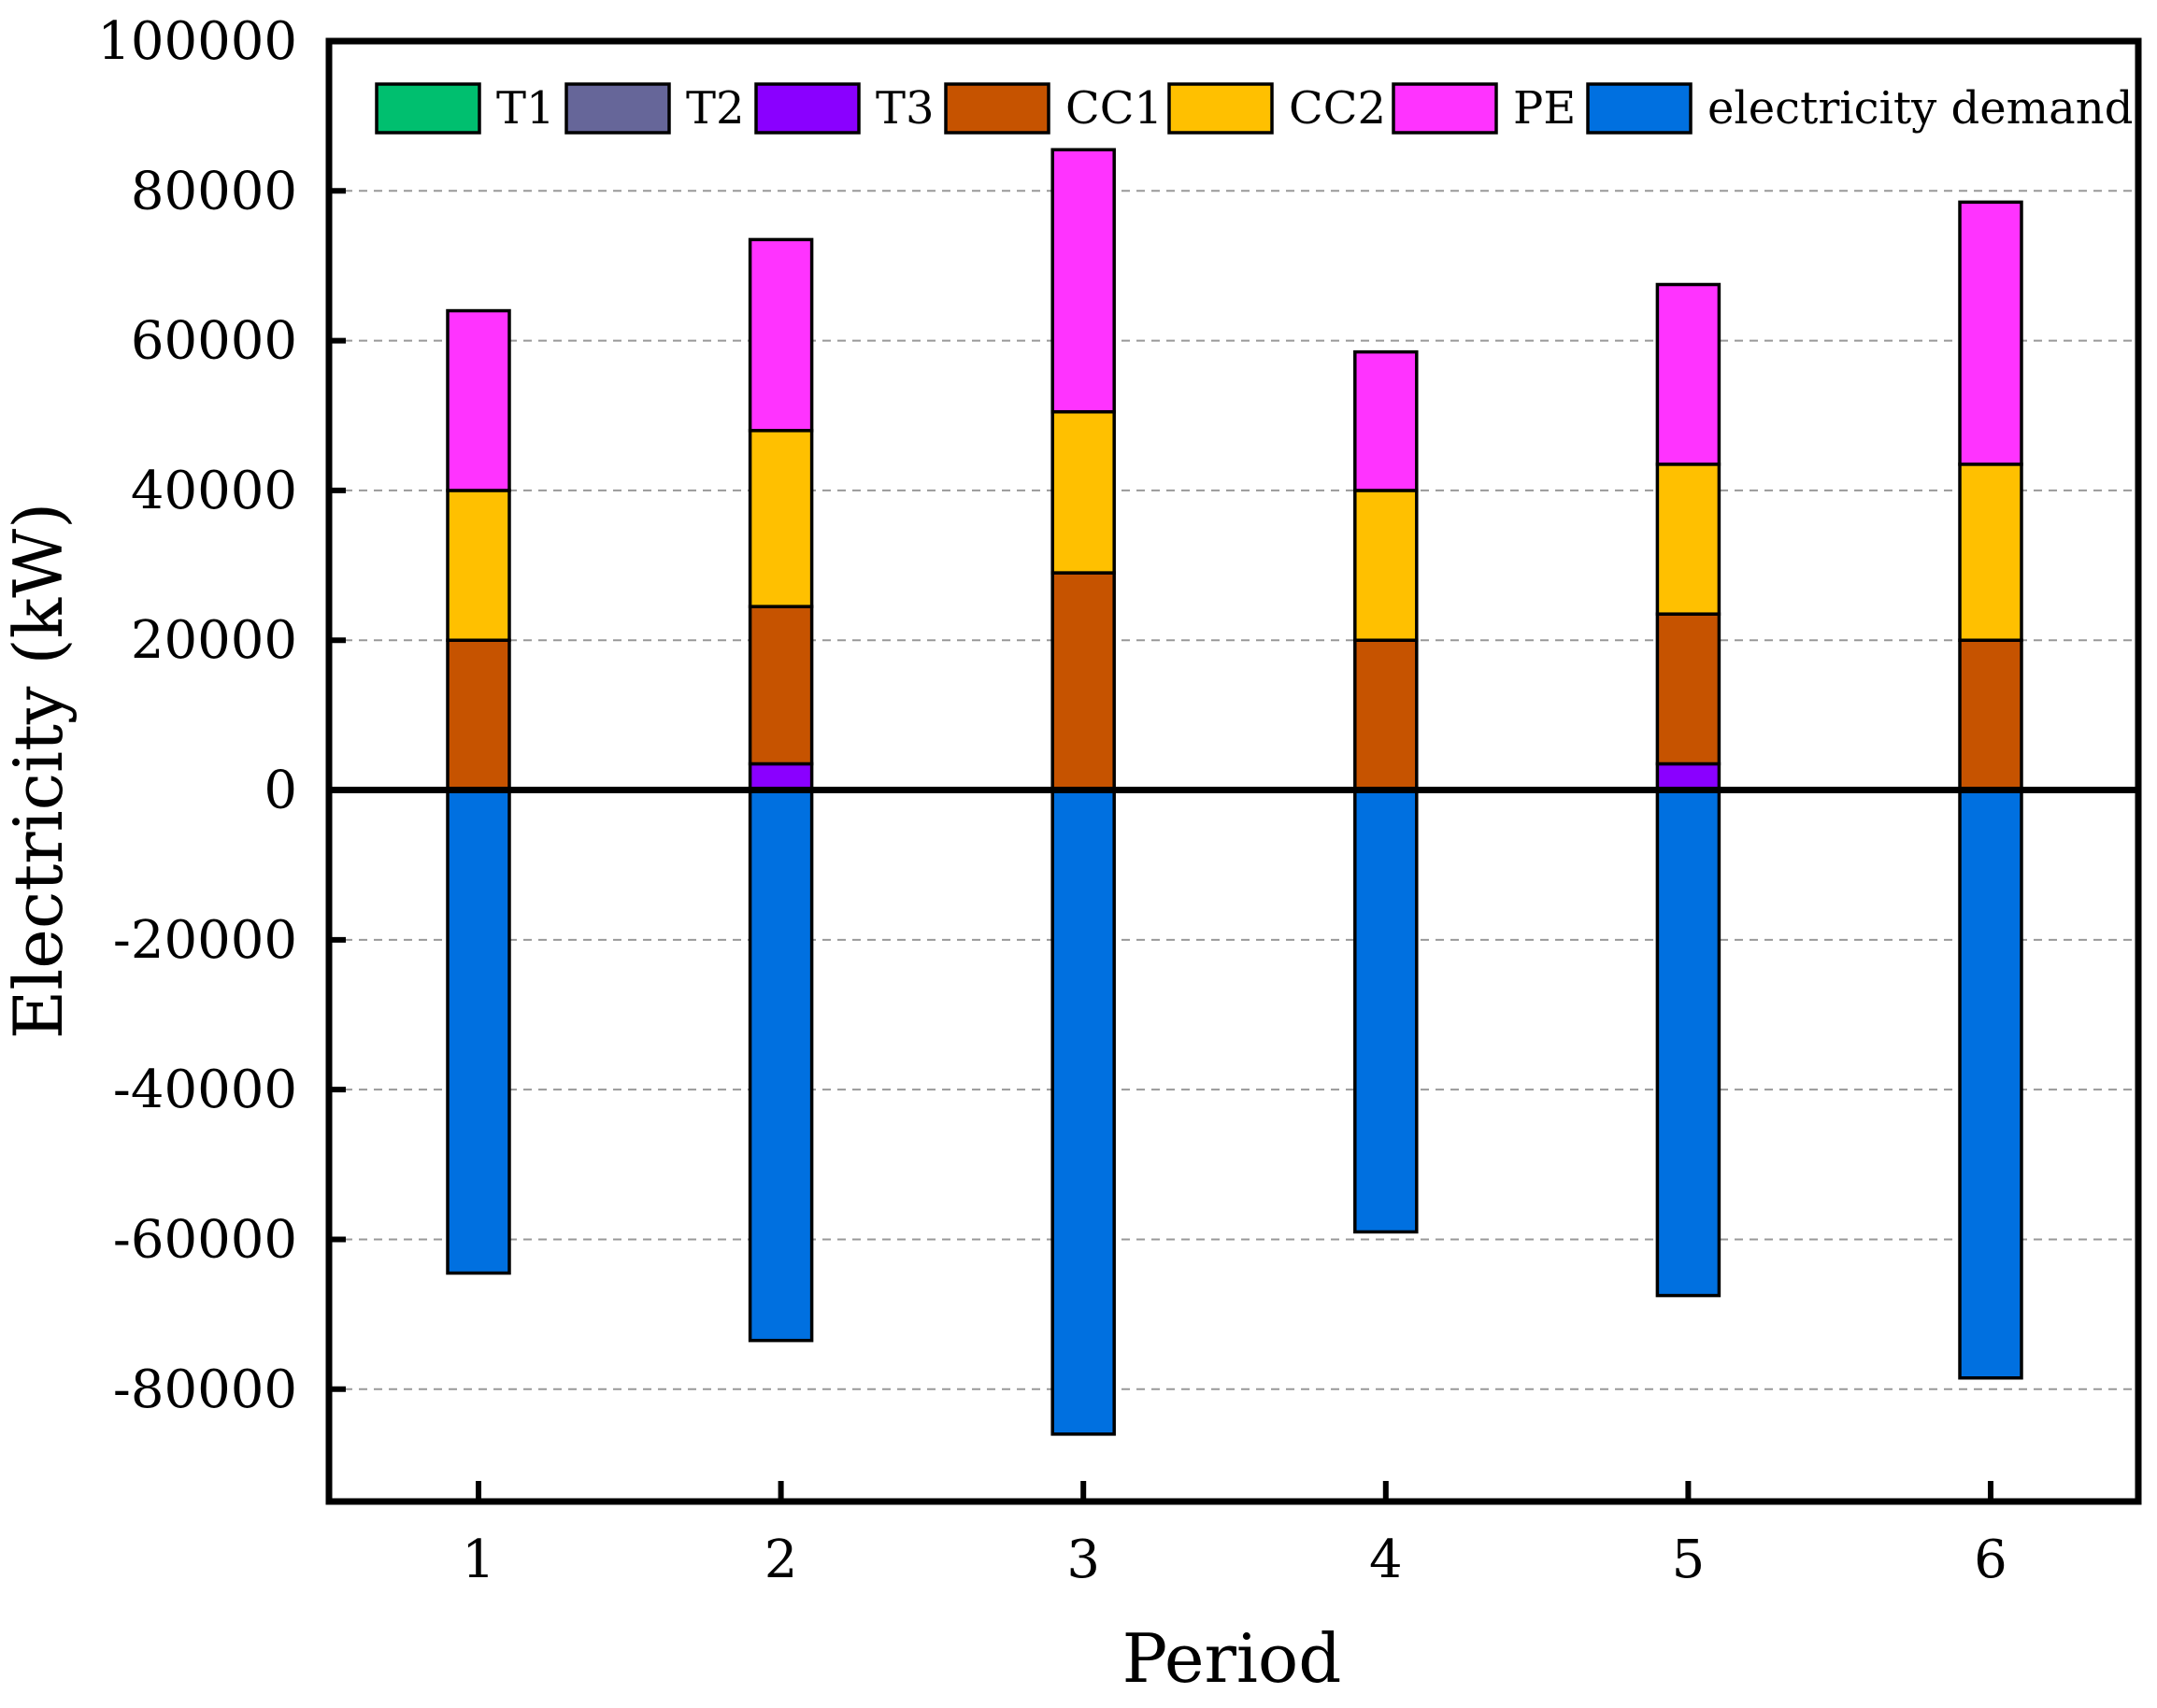 The image size is (2157, 1708). Describe the element at coordinates (214, 491) in the screenshot. I see `y-tick-label: 40000` at that location.